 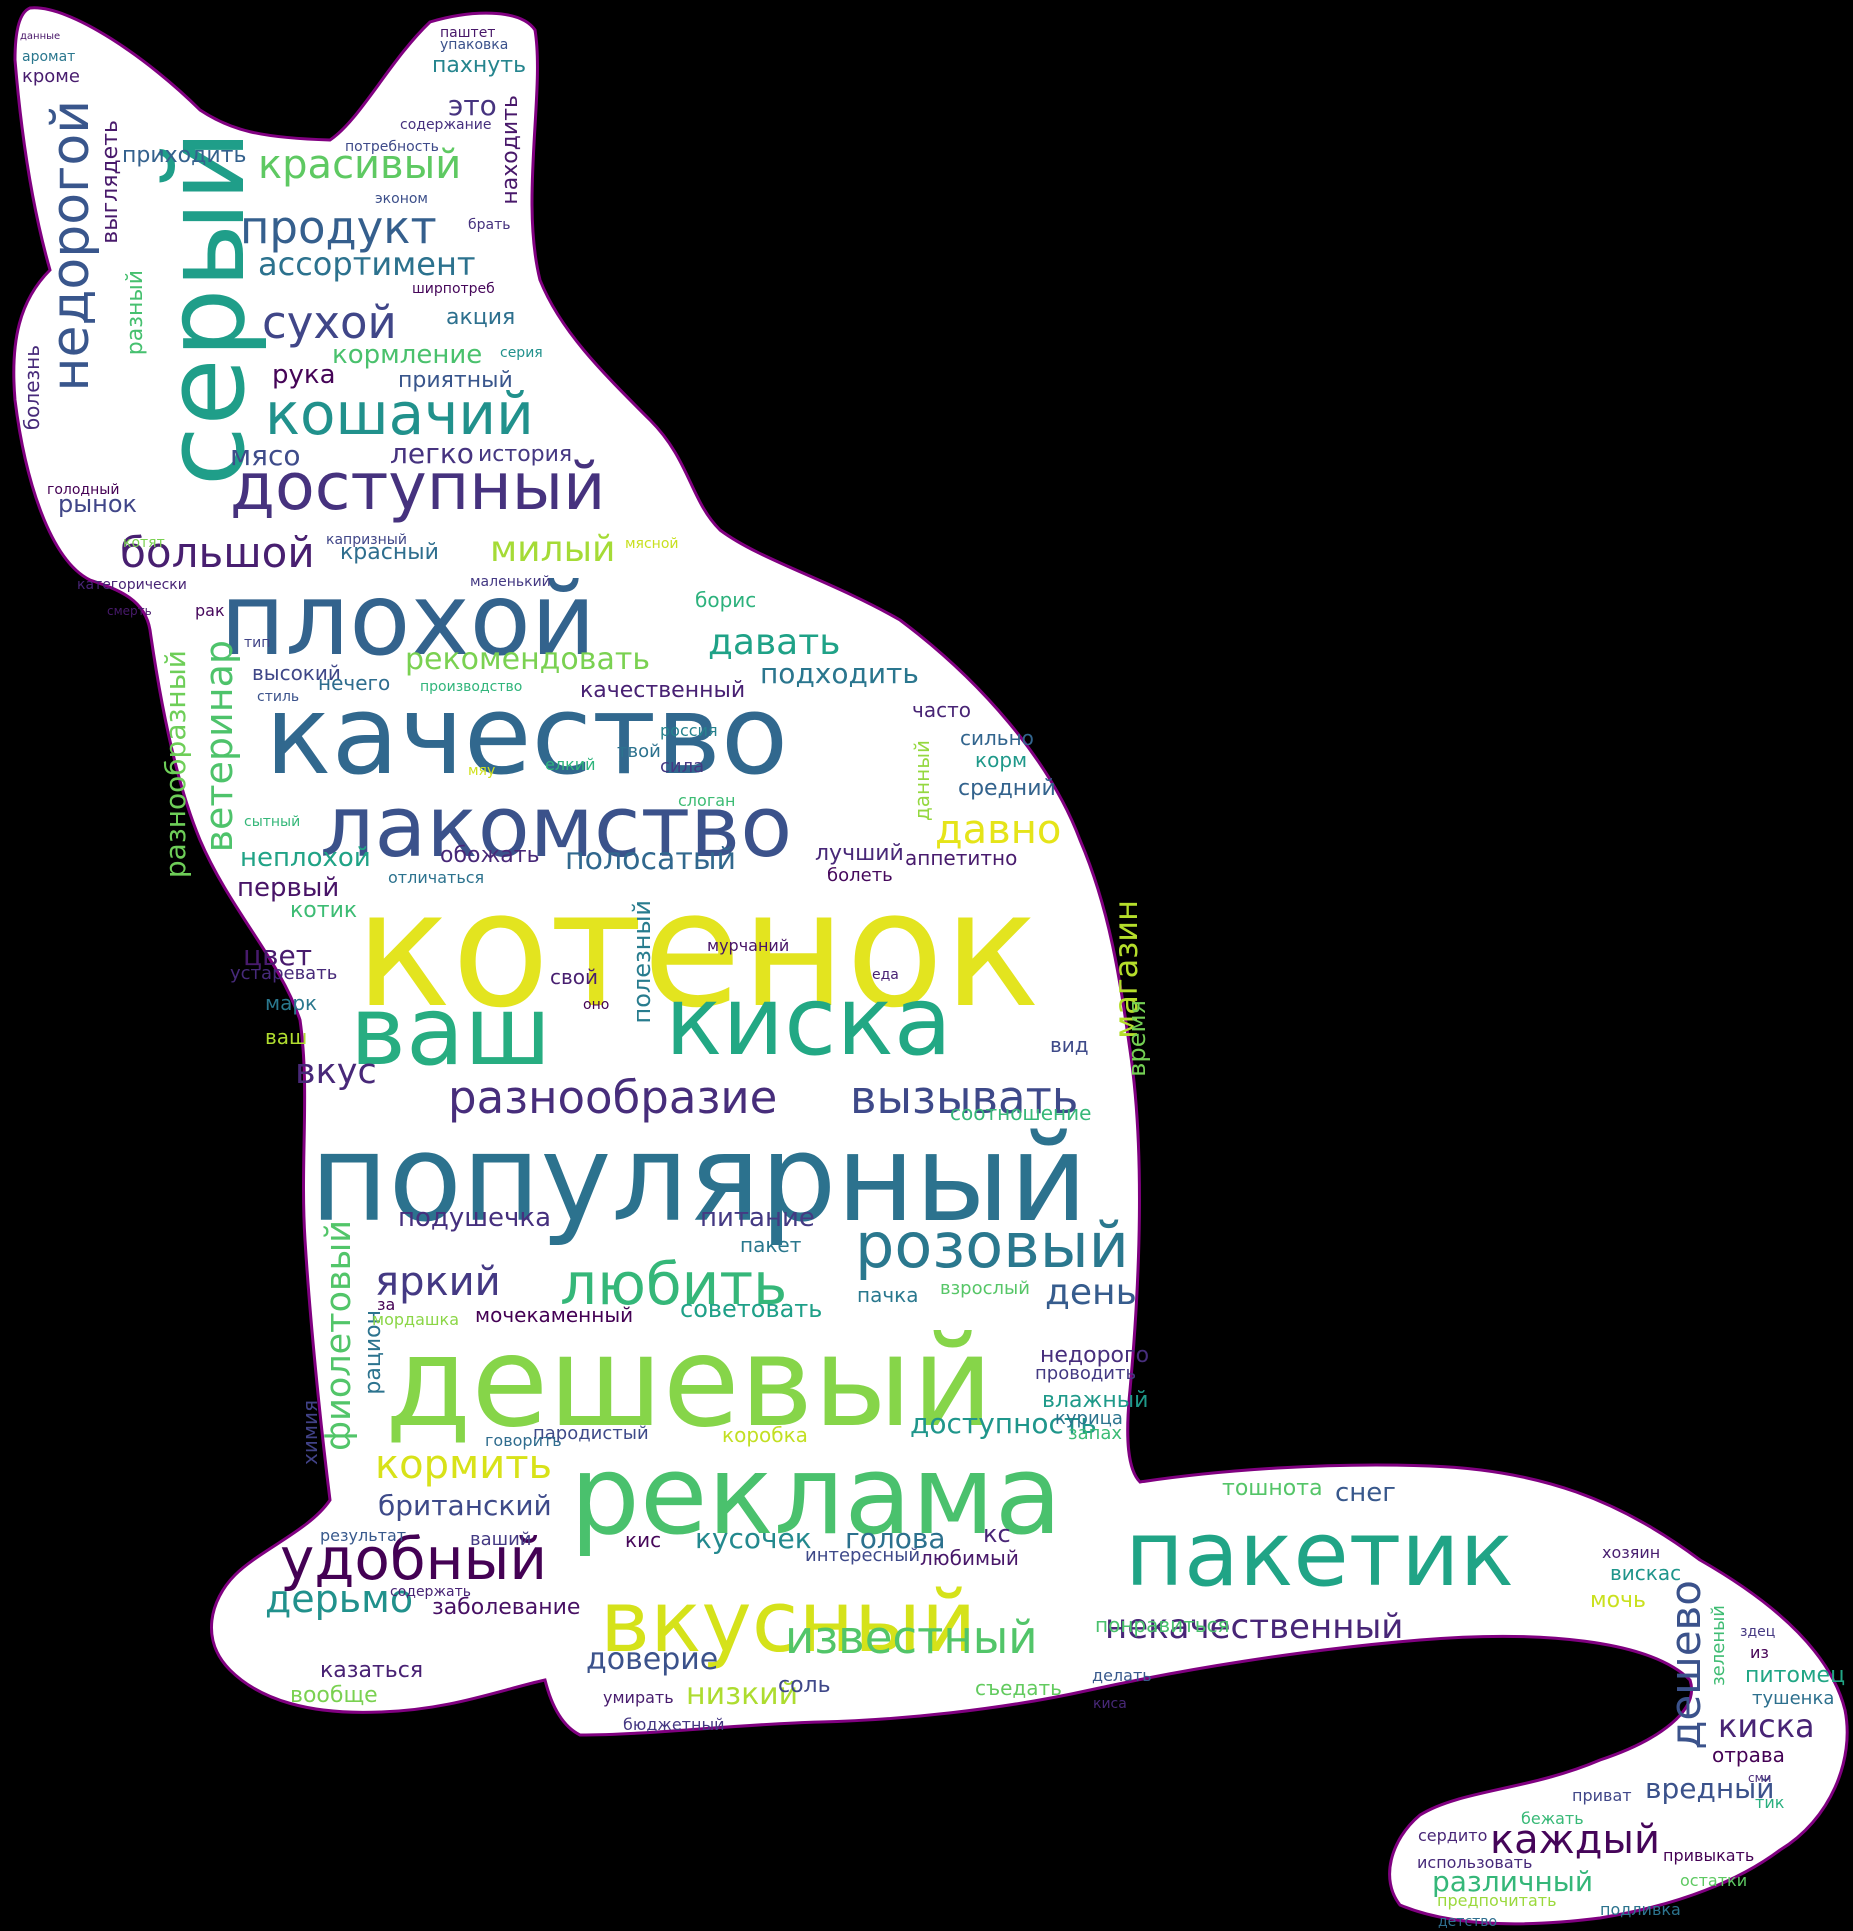 I want to click on word-122: тушенка, so click(x=1793, y=1698).